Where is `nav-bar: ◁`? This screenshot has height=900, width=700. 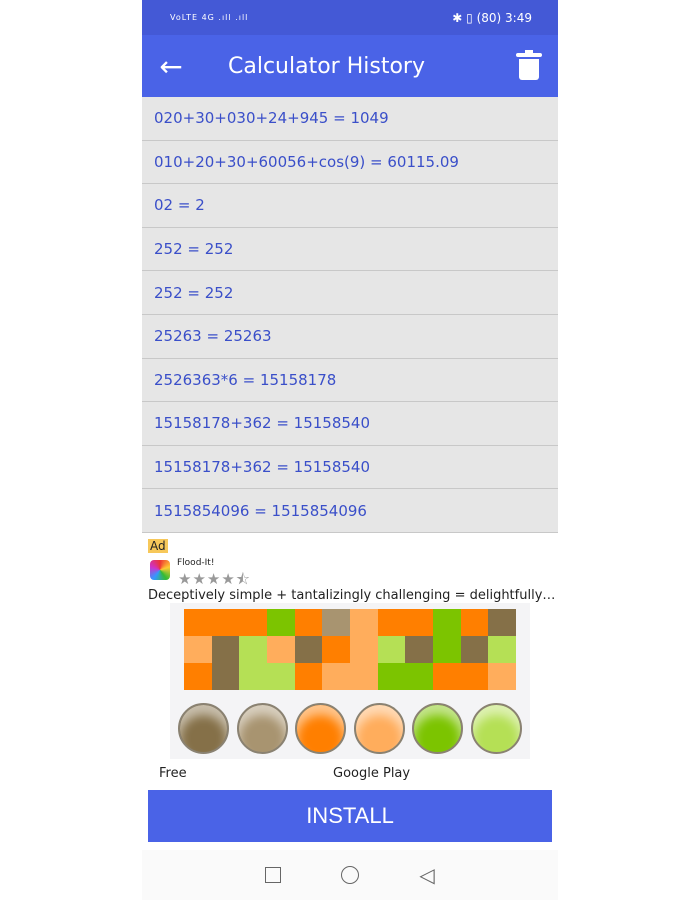
nav-bar: ◁ is located at coordinates (350, 875).